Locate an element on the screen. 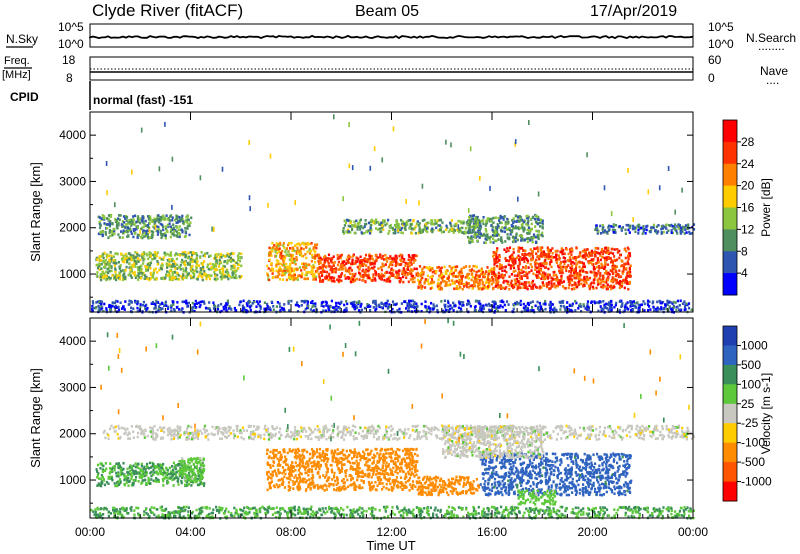  y-tick-label: 3000 is located at coordinates (72, 181).